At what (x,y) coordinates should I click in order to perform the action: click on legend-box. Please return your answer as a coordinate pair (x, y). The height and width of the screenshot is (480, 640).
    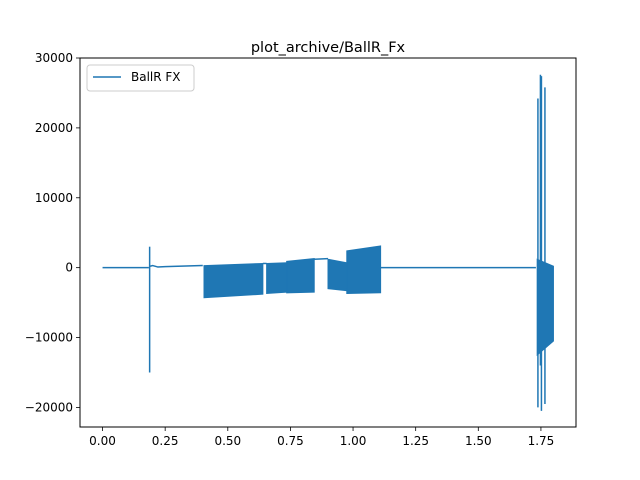
    Looking at the image, I should click on (140, 78).